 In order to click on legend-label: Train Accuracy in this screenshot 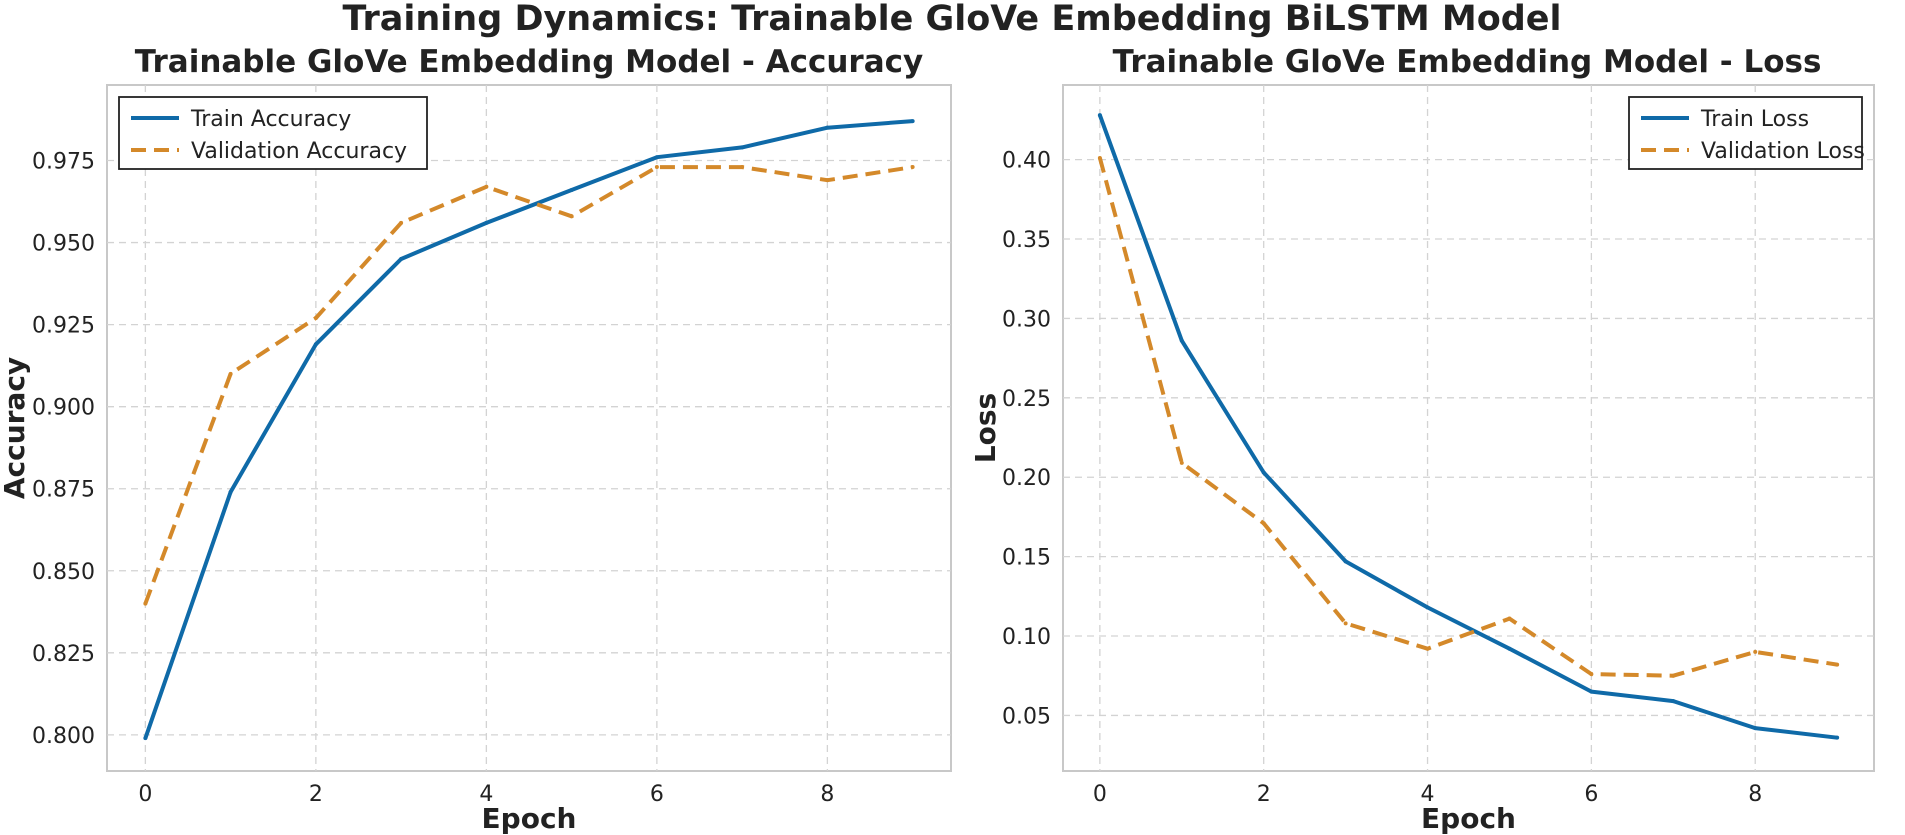, I will do `click(270, 119)`.